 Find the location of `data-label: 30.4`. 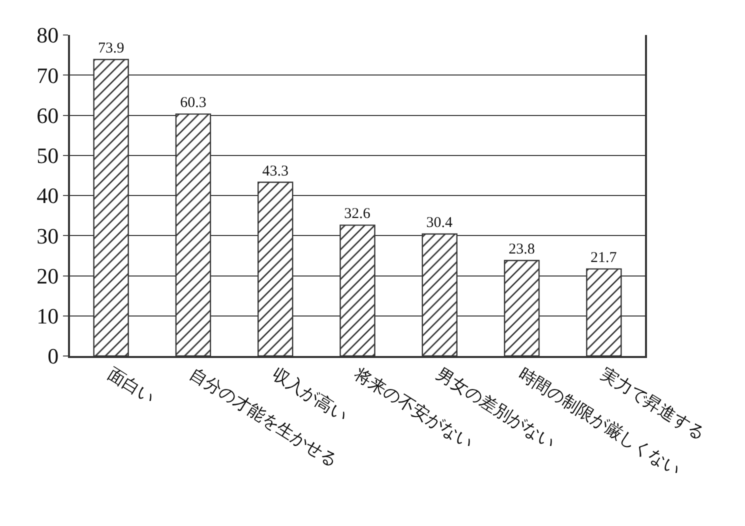

data-label: 30.4 is located at coordinates (440, 223).